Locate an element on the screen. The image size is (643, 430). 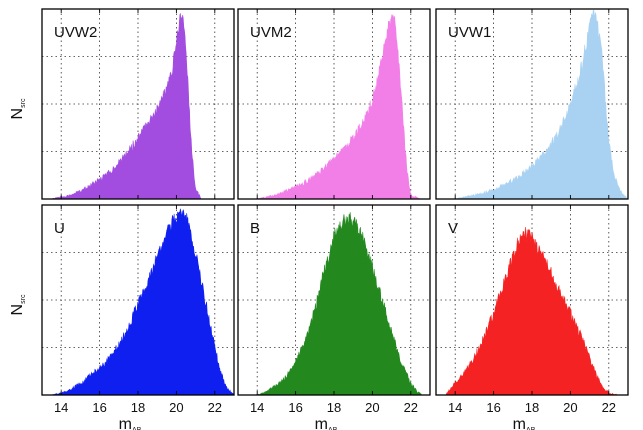
histogram-uvw2 is located at coordinates (142, 106).